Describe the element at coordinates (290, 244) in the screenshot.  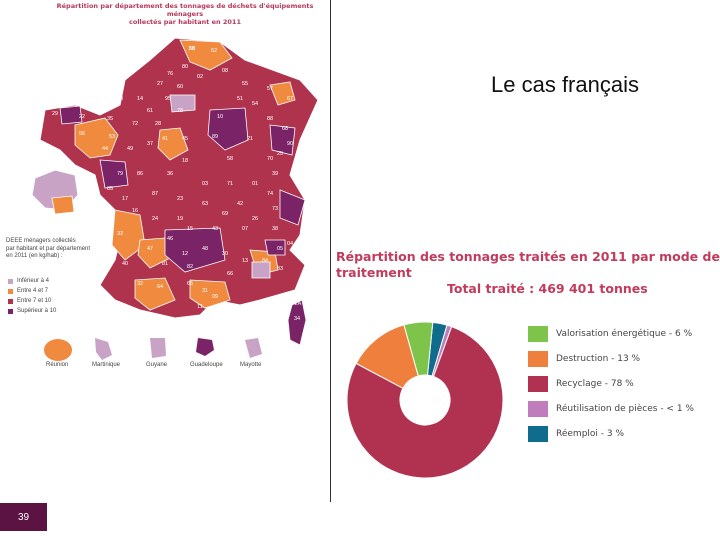
I see `department-number-label: 04` at that location.